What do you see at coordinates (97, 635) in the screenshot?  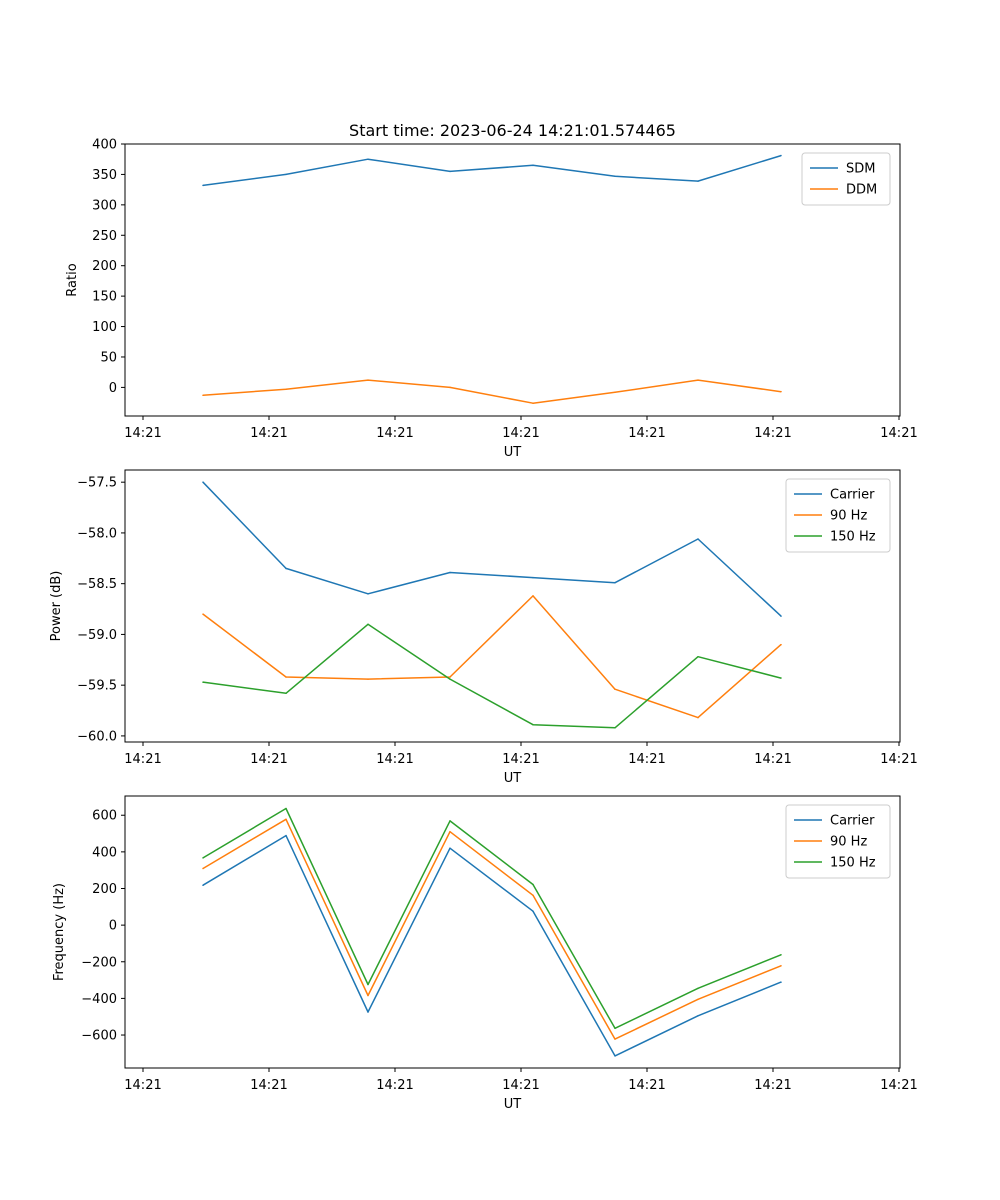 I see `y-tick-label: −59.0` at bounding box center [97, 635].